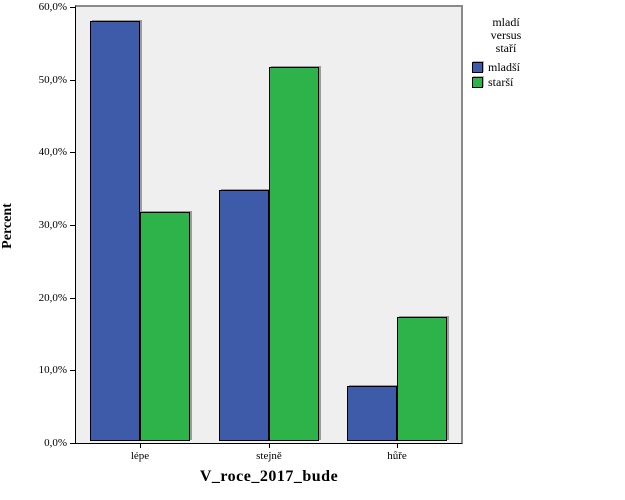  What do you see at coordinates (244, 315) in the screenshot?
I see `bar-mladší-stejně` at bounding box center [244, 315].